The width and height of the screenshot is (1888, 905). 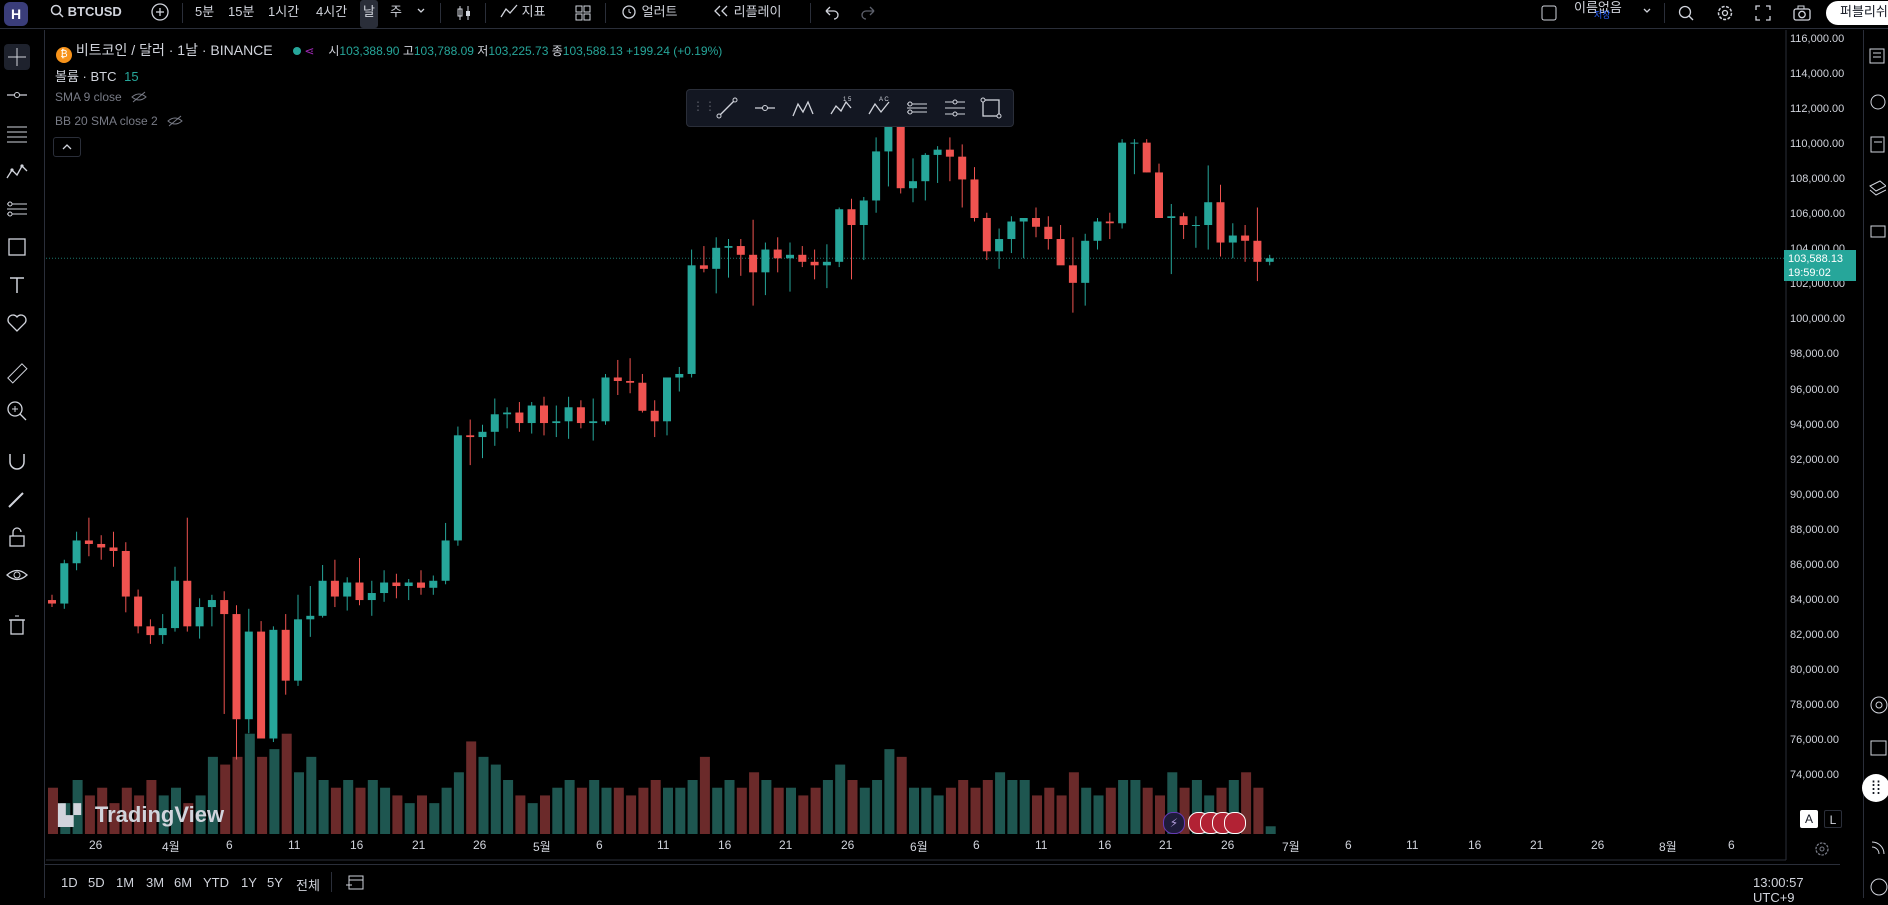 What do you see at coordinates (369, 14) in the screenshot?
I see `interval-day: 날` at bounding box center [369, 14].